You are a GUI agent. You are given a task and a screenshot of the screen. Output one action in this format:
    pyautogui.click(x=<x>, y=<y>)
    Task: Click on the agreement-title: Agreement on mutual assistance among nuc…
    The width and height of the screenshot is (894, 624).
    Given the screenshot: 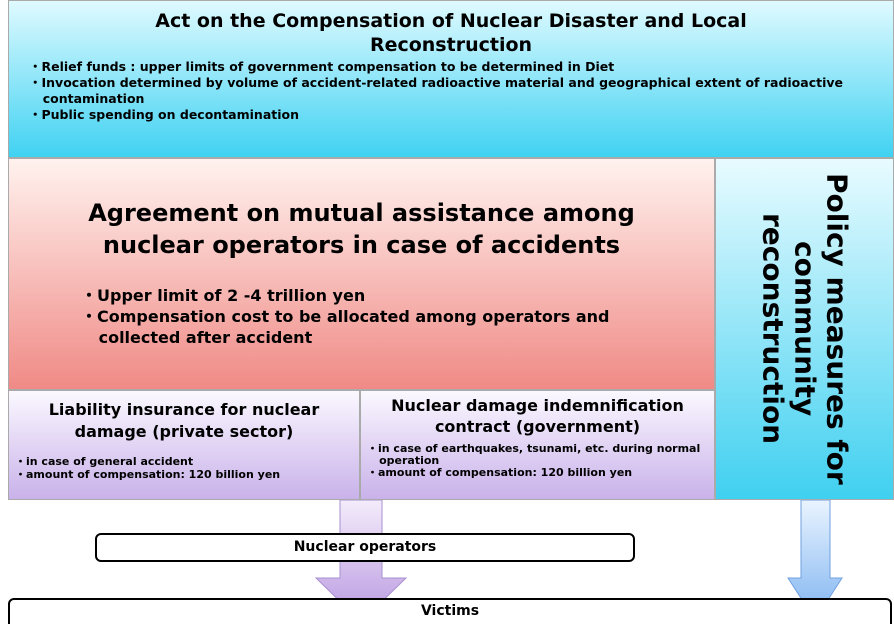 What is the action you would take?
    pyautogui.click(x=361, y=229)
    